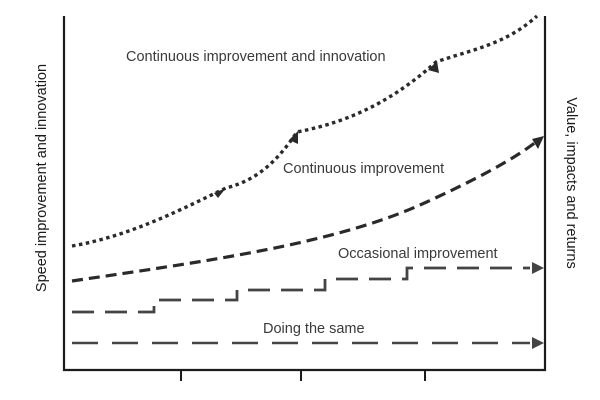 The image size is (600, 400). I want to click on right-axis-label: Value, impacts and returns, so click(571, 182).